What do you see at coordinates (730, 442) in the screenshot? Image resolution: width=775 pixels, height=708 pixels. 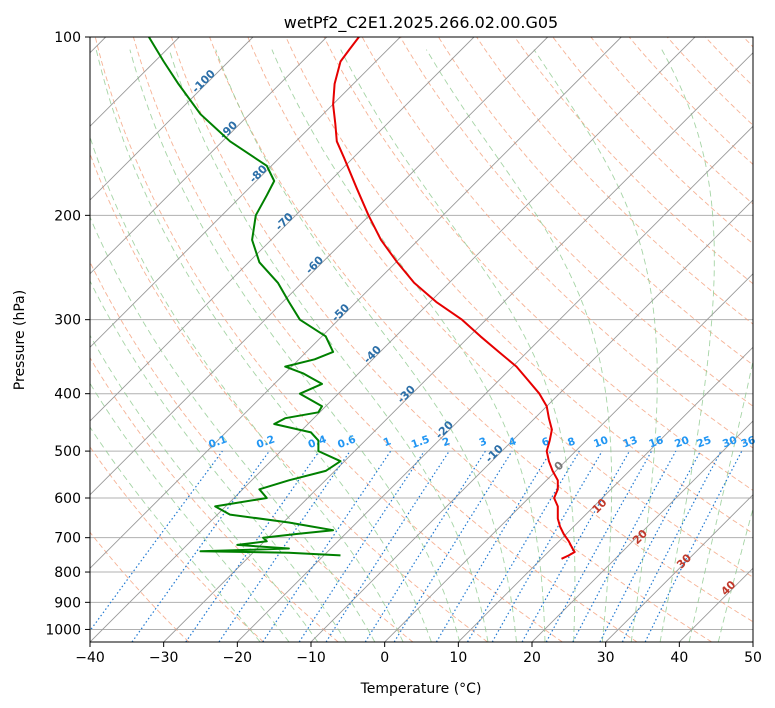 I see `mixing-ratio-label: 30` at bounding box center [730, 442].